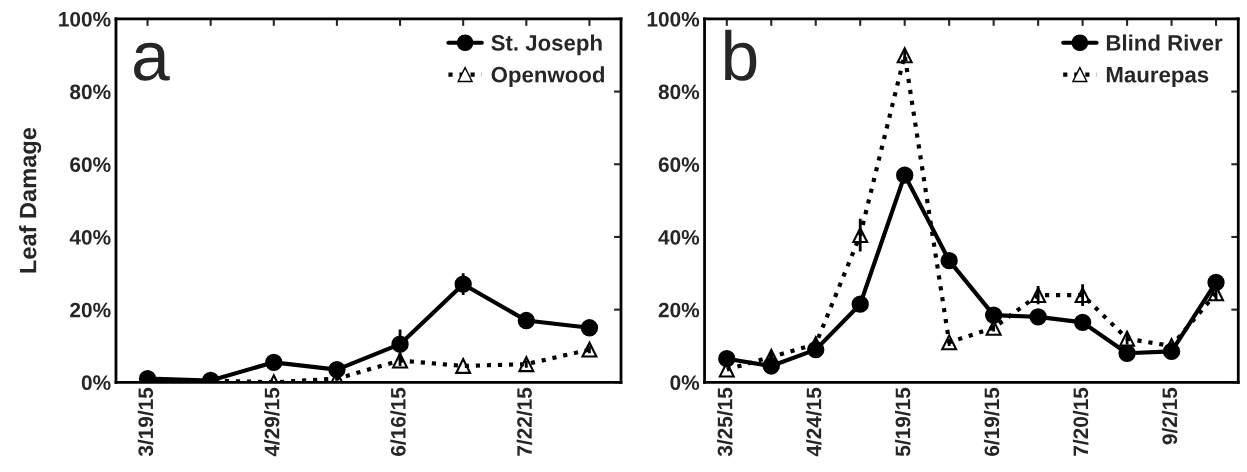  Describe the element at coordinates (272, 422) in the screenshot. I see `x-tick-label: 4/29/15` at that location.